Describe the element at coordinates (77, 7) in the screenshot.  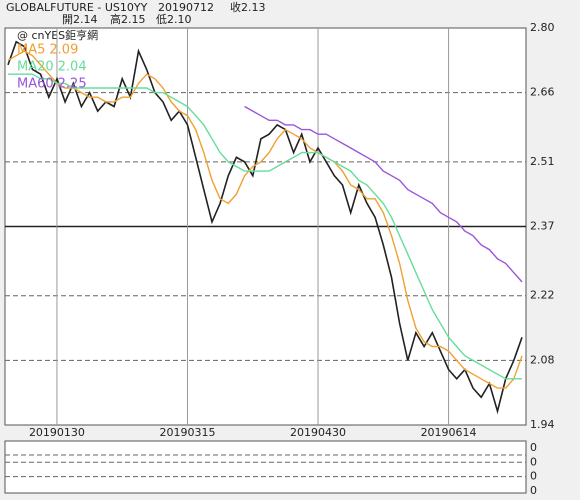
I see `chart-title: GLOBALFUTURE - US10YY` at that location.